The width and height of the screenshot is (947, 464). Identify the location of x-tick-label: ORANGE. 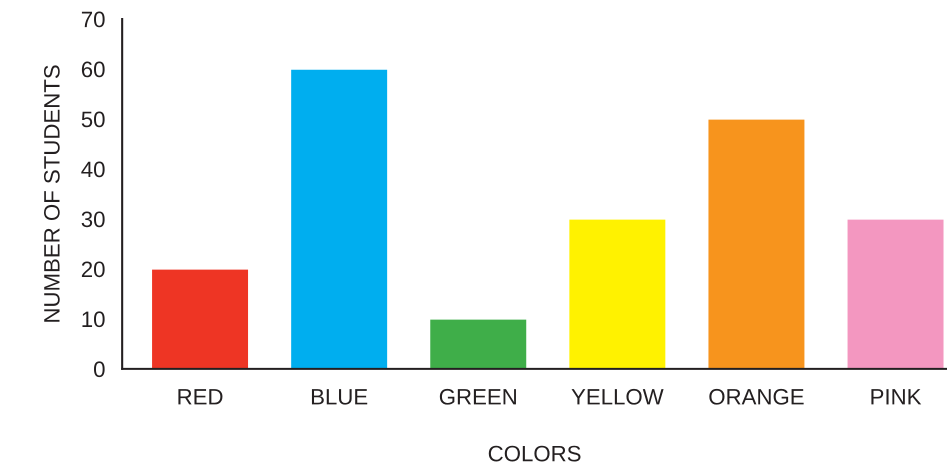
(756, 396).